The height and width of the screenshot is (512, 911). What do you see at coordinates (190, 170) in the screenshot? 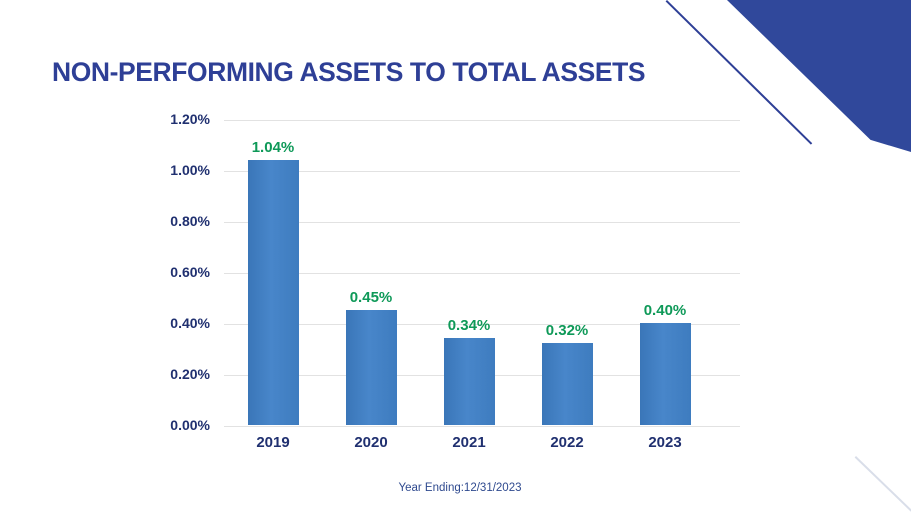
I see `y-tick-label-1.00%: 1.00%` at bounding box center [190, 170].